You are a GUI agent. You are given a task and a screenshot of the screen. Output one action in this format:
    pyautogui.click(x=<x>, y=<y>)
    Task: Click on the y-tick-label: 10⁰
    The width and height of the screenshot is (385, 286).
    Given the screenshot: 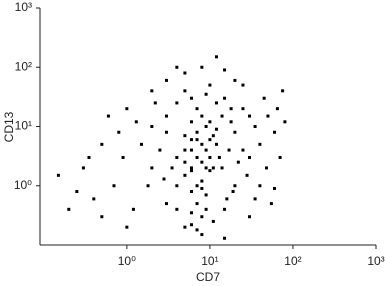 What is the action you would take?
    pyautogui.click(x=23, y=185)
    